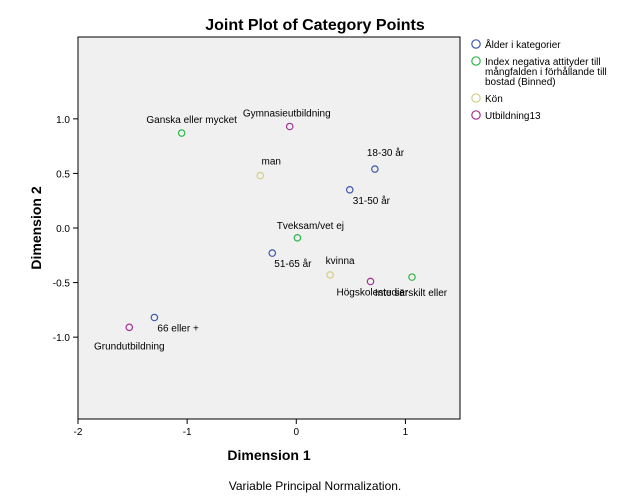 The image size is (629, 504). What do you see at coordinates (310, 226) in the screenshot?
I see `data-point-label: Tveksam/vet ej` at bounding box center [310, 226].